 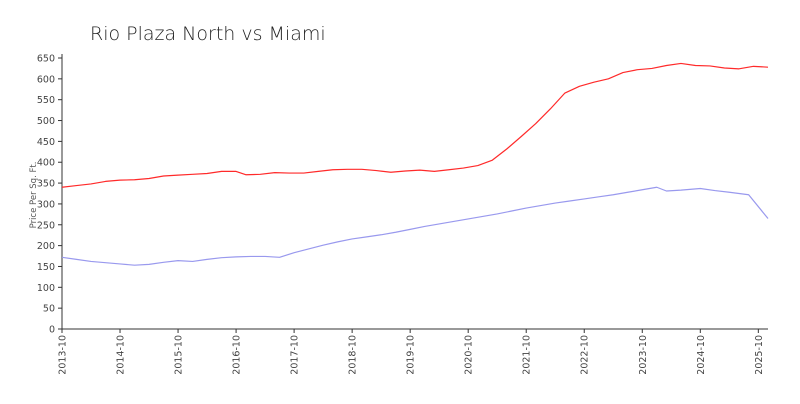 What do you see at coordinates (585, 355) in the screenshot?
I see `x-tick-label: 2022-10` at bounding box center [585, 355].